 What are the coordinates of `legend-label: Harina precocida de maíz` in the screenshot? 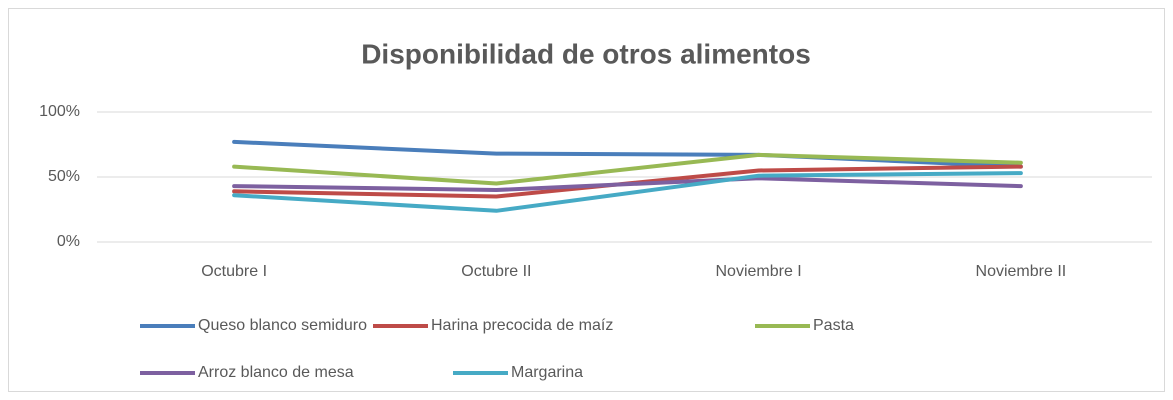 It's located at (522, 325).